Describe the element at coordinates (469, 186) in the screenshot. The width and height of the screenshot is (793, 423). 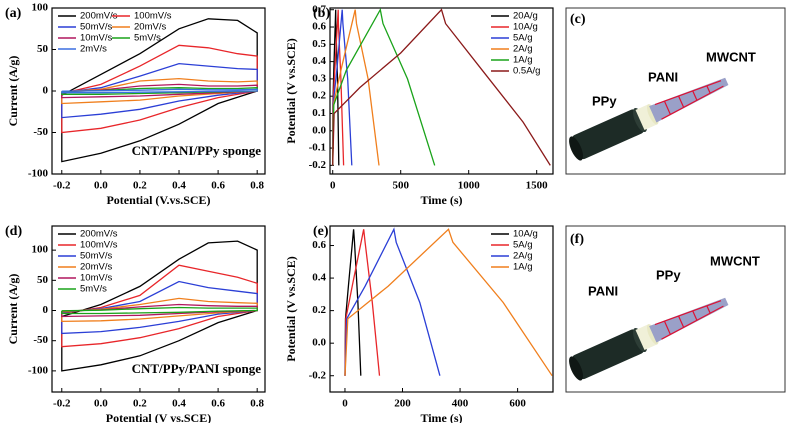
I see `x-tick-label: 1000` at that location.